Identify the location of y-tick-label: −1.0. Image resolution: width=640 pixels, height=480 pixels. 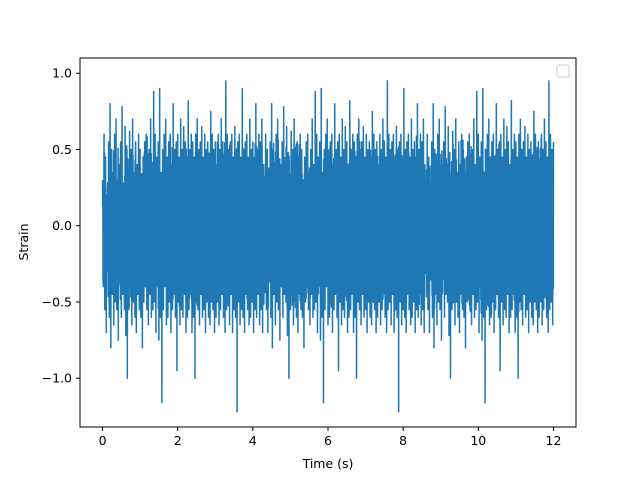
(57, 378).